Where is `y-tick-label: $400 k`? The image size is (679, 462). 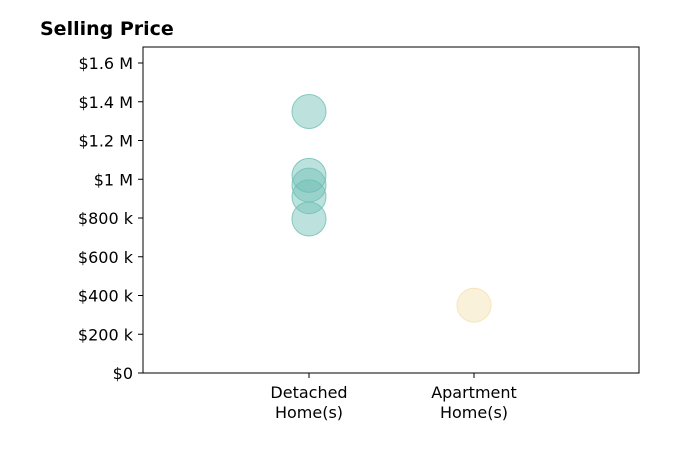 y-tick-label: $400 k is located at coordinates (106, 296).